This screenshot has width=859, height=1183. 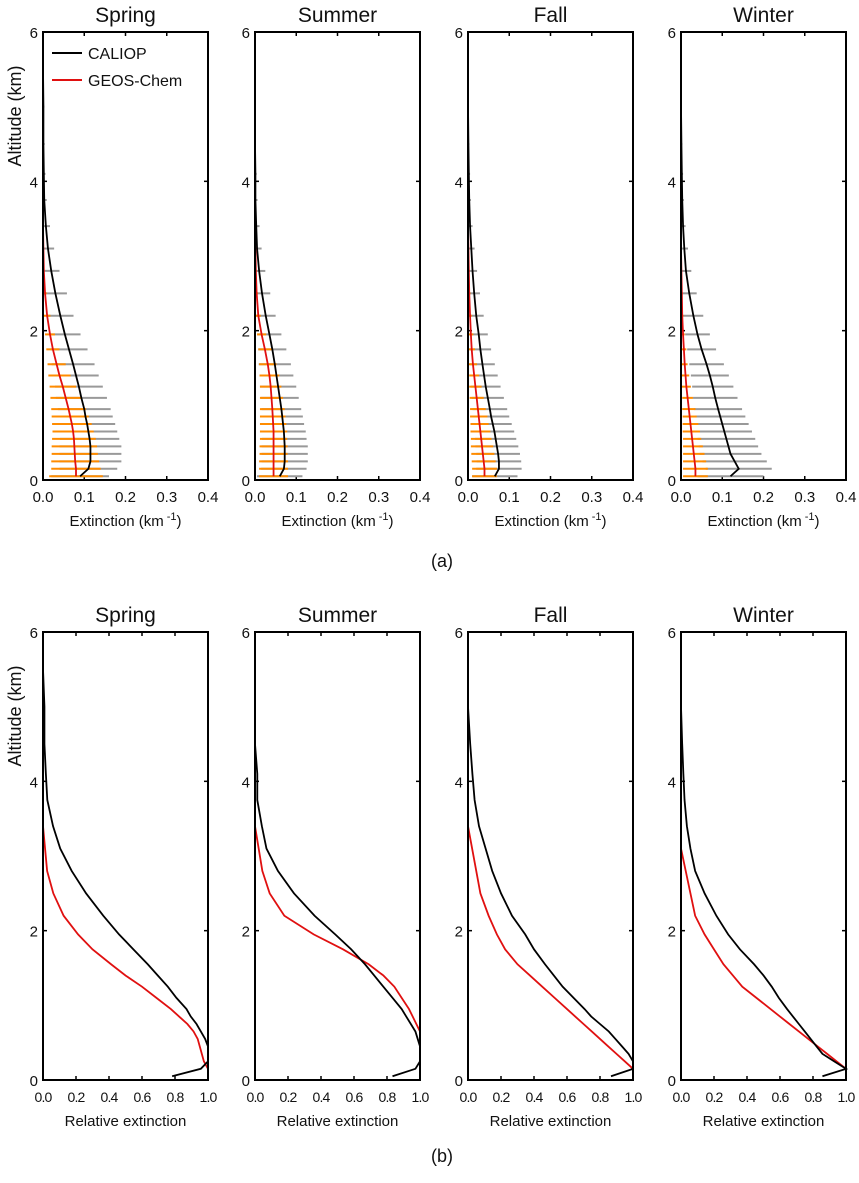 I want to click on panel-title: Fall, so click(x=551, y=15).